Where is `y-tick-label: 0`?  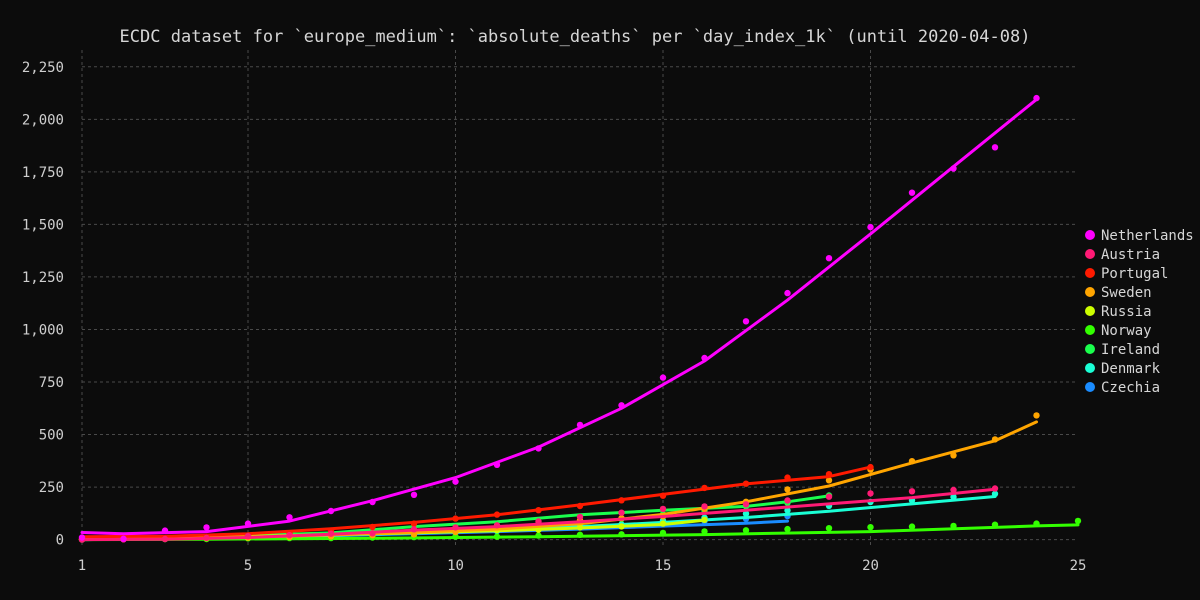
y-tick-label: 0 is located at coordinates (60, 541).